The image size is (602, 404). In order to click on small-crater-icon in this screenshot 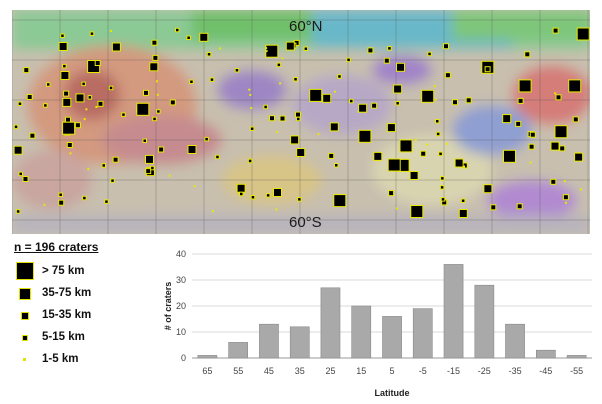, I will do `click(25, 338)`.